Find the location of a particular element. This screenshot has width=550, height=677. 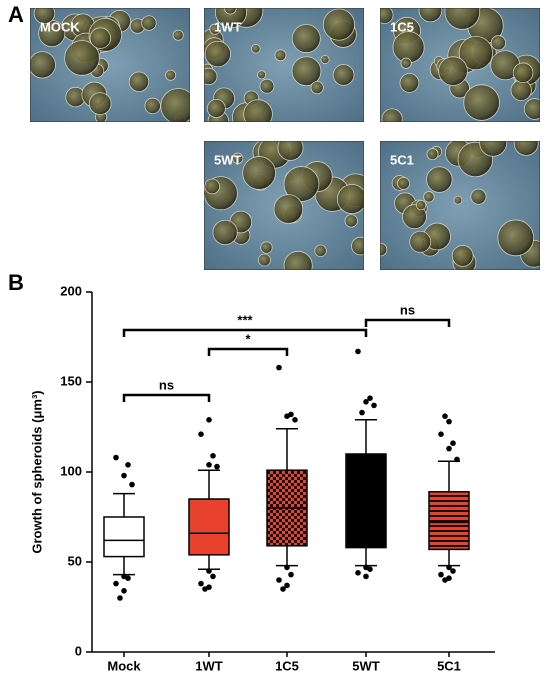

image-label: MOCK is located at coordinates (60, 26).